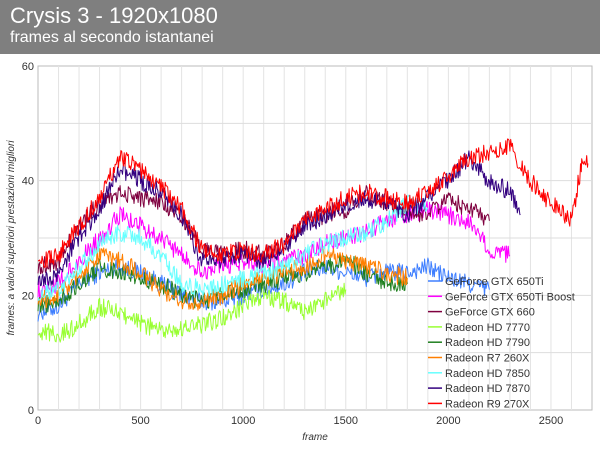  Describe the element at coordinates (112, 37) in the screenshot. I see `chart-subtitle: frames al secondo istantanei` at that location.